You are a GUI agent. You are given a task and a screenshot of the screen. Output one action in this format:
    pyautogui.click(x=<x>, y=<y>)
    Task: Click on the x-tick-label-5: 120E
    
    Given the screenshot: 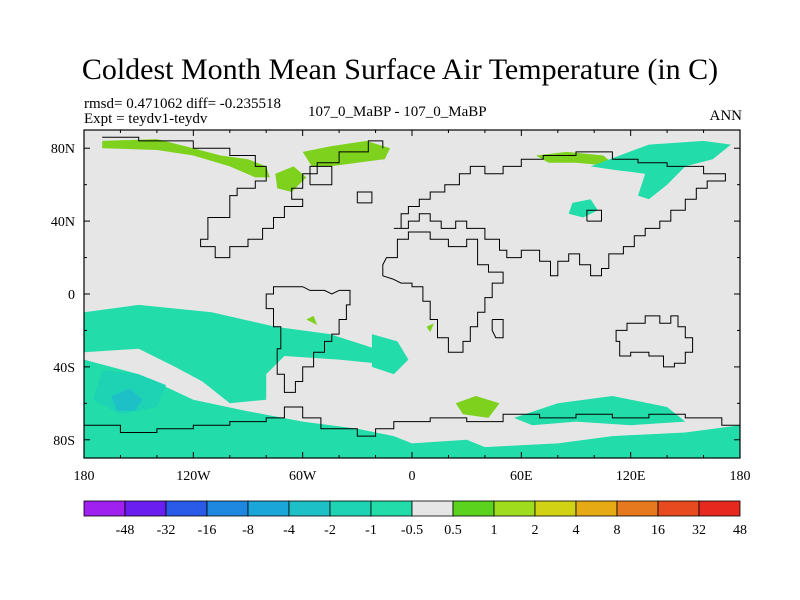 What is the action you would take?
    pyautogui.click(x=631, y=476)
    